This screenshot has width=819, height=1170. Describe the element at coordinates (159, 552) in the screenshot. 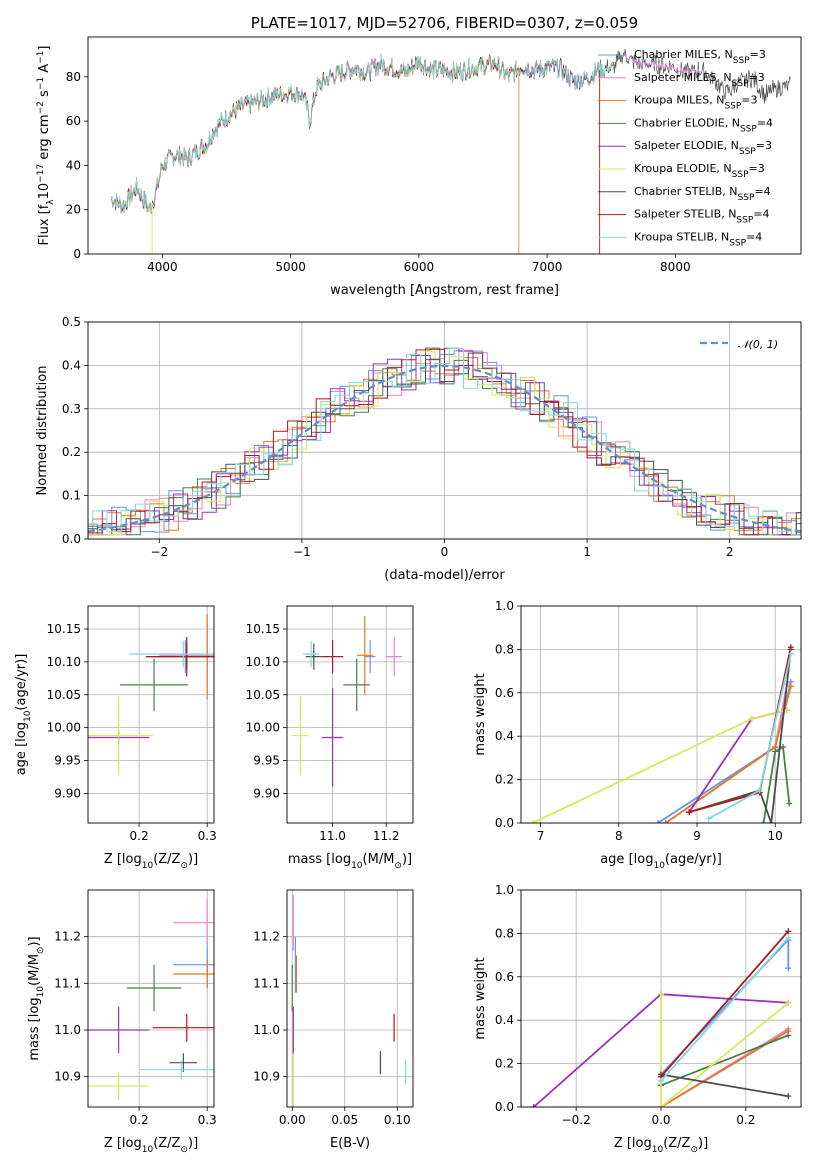

I see `x-tick-label: −2` at that location.